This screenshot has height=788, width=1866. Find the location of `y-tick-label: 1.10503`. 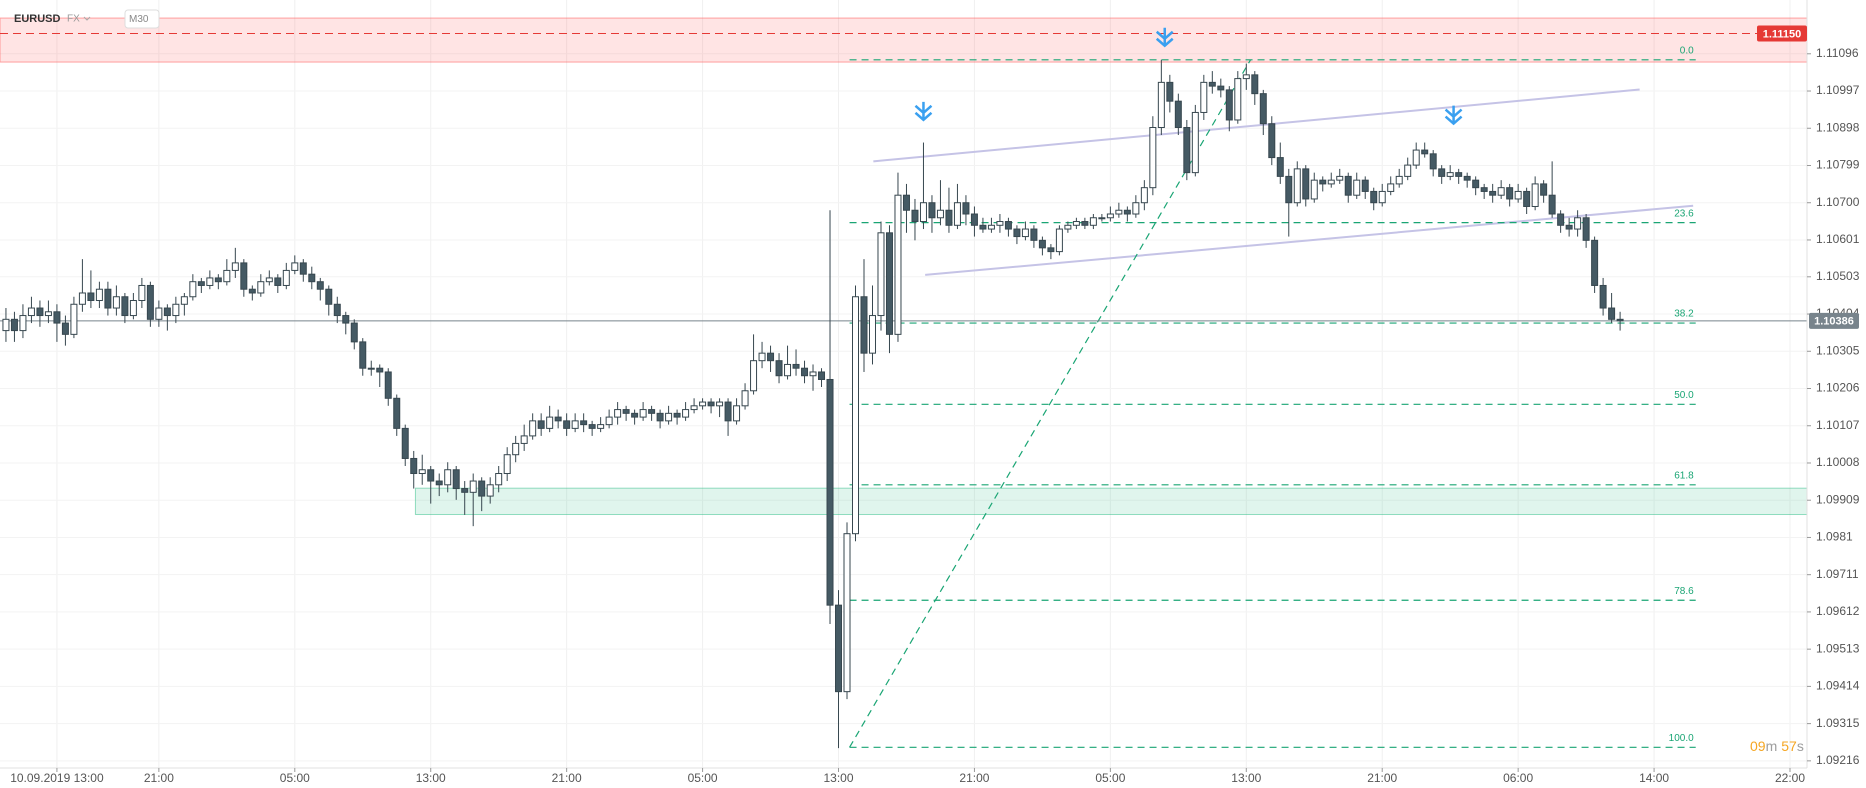

y-tick-label: 1.10503 is located at coordinates (1838, 276).